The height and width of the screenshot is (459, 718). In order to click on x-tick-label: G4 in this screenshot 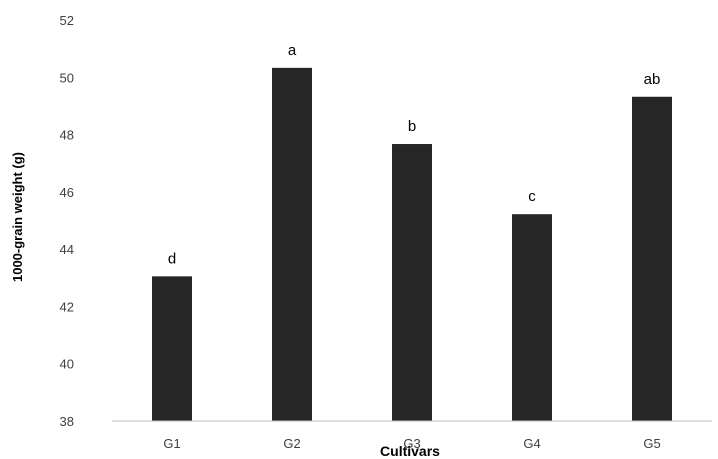, I will do `click(531, 443)`.